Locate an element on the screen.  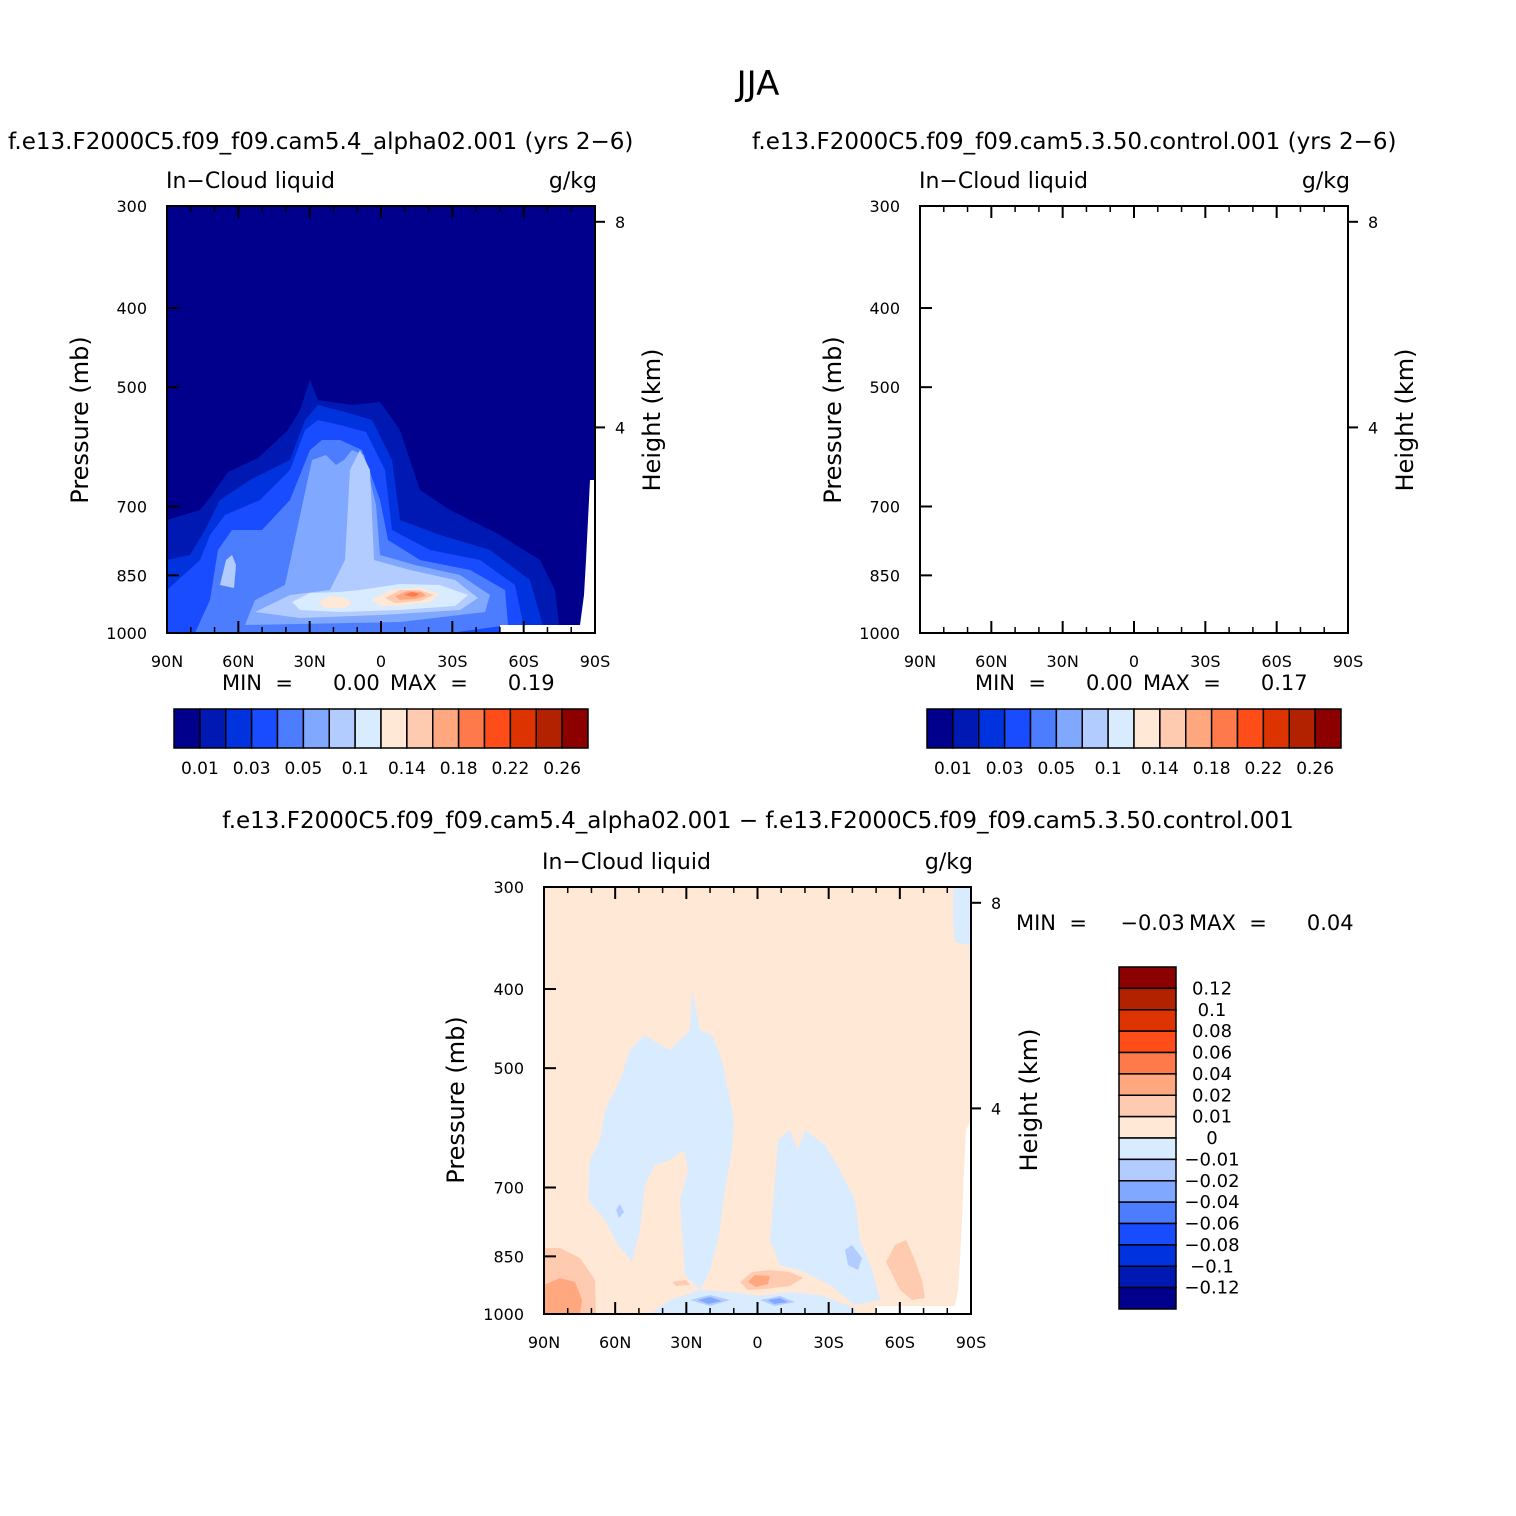
panel-diff-contours is located at coordinates (757, 1100).